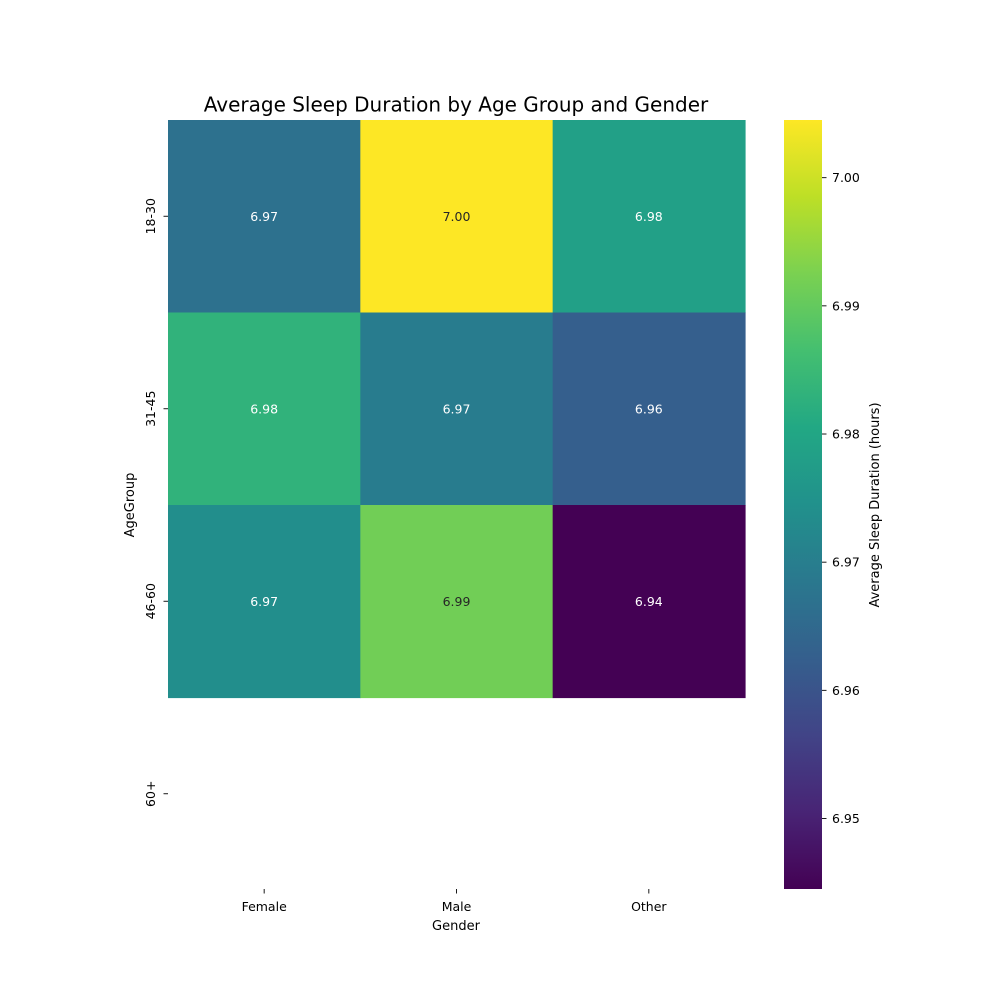 This screenshot has height=1000, width=1000. I want to click on y-tick-label: 18-30, so click(150, 216).